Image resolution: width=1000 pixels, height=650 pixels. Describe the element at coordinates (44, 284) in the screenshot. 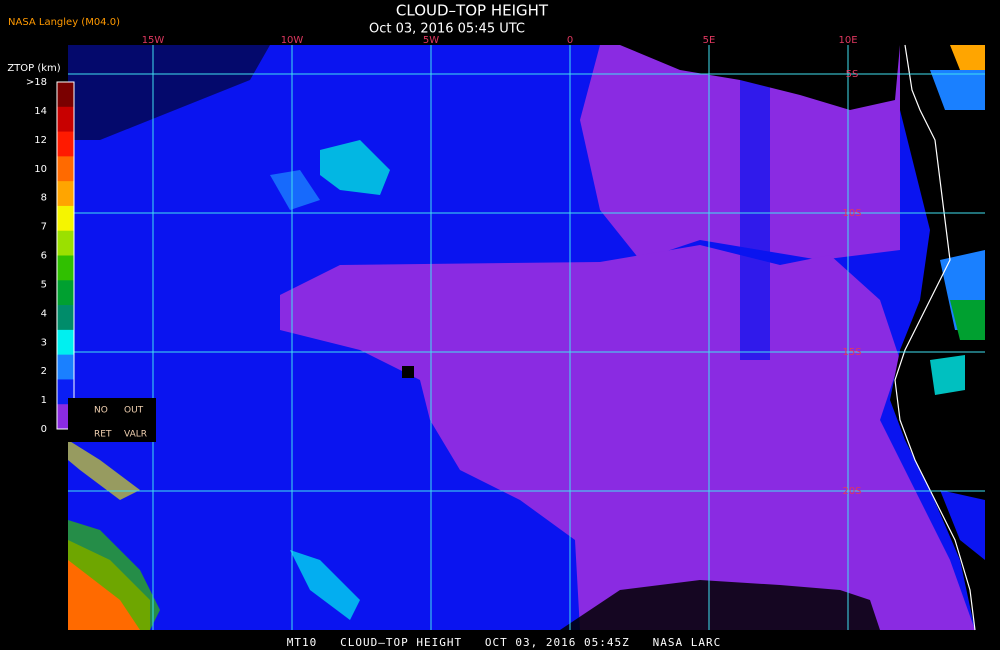

I see `colorbar-label: 5` at that location.